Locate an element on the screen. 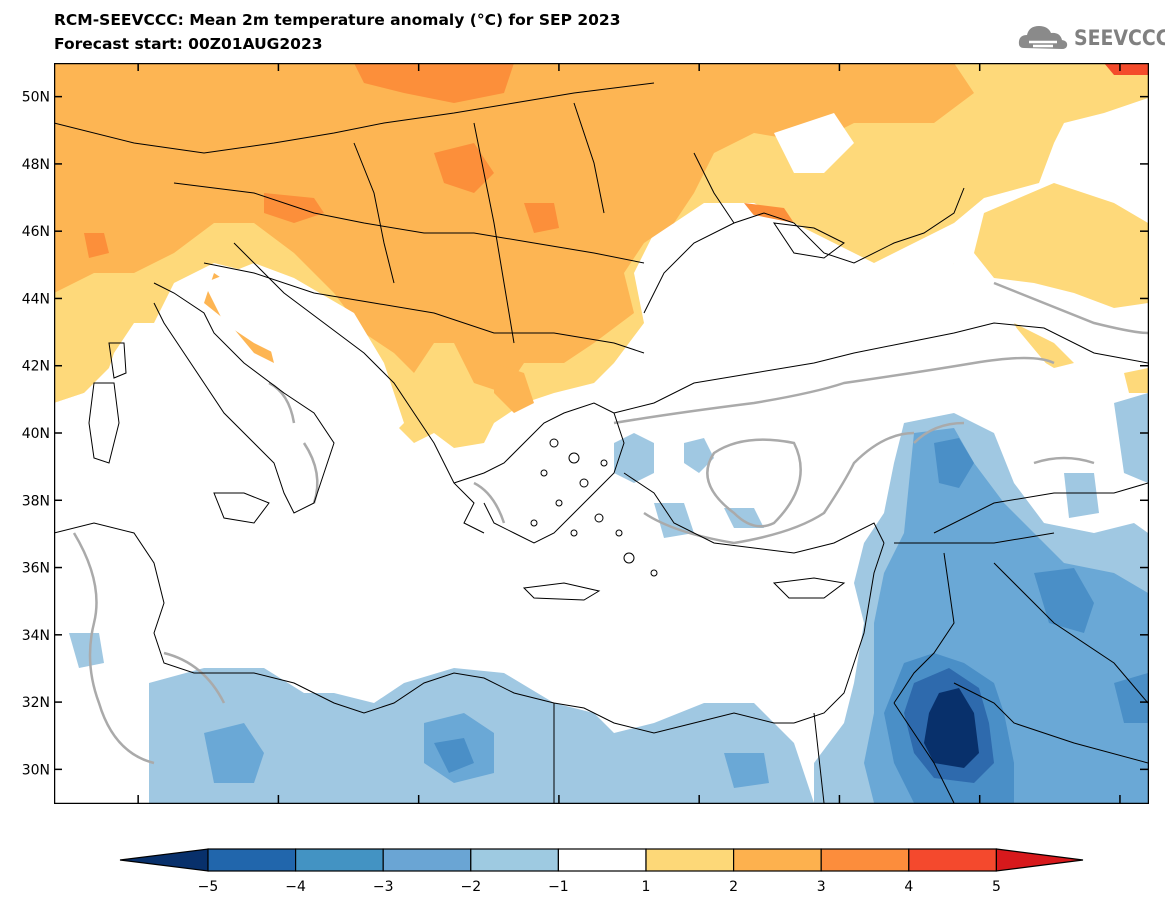 The image size is (1165, 907). colorbar-boxes is located at coordinates (601, 860).